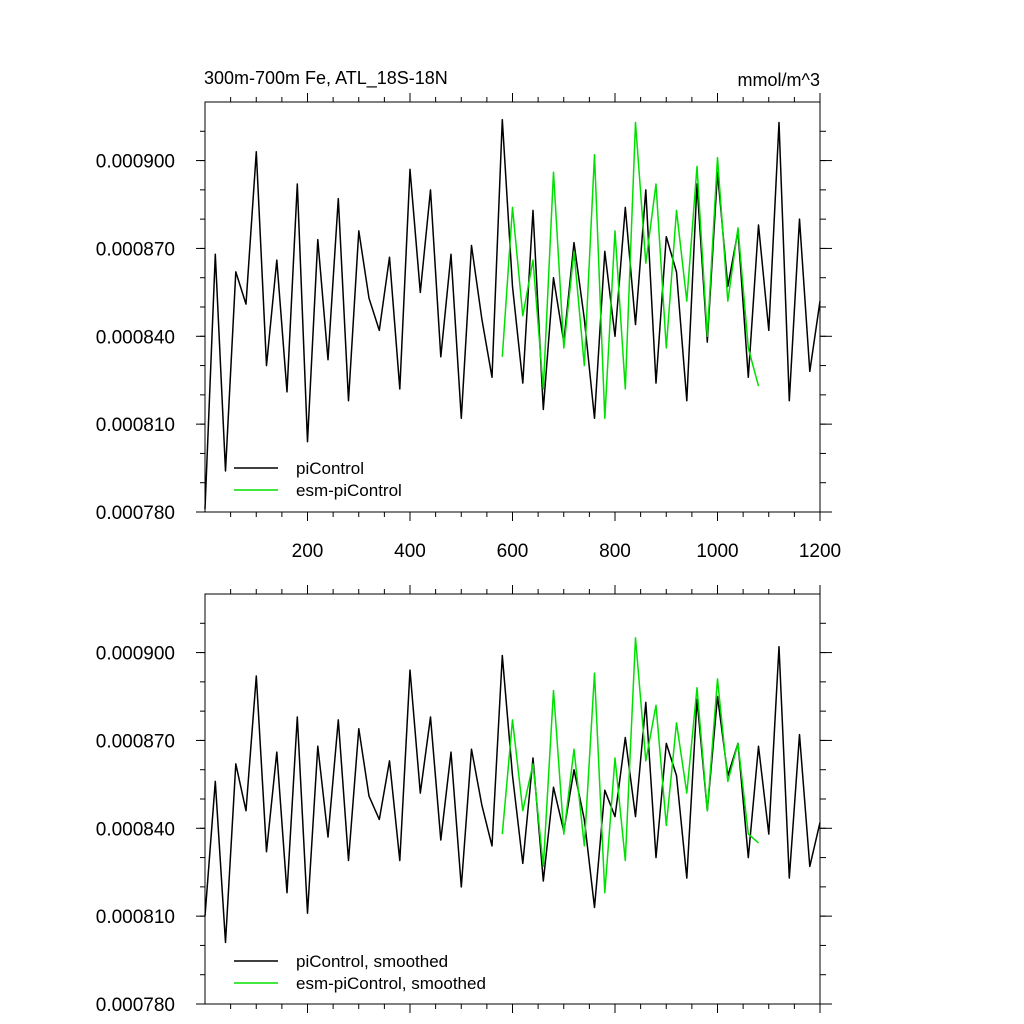  What do you see at coordinates (372, 961) in the screenshot?
I see `legend-label-picontrol-smoothed: piControl, smoothed` at bounding box center [372, 961].